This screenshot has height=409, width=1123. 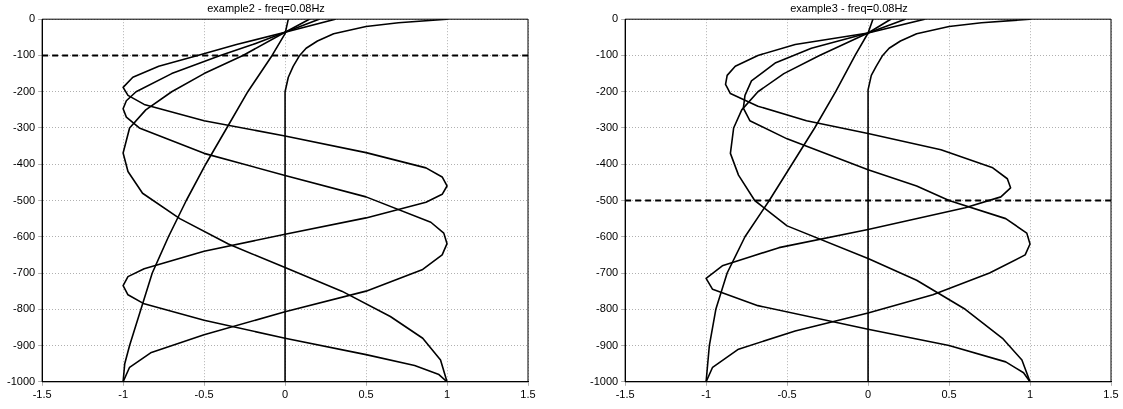 What do you see at coordinates (849, 7) in the screenshot?
I see `chart-title: example3 - freq=0.08Hz` at bounding box center [849, 7].